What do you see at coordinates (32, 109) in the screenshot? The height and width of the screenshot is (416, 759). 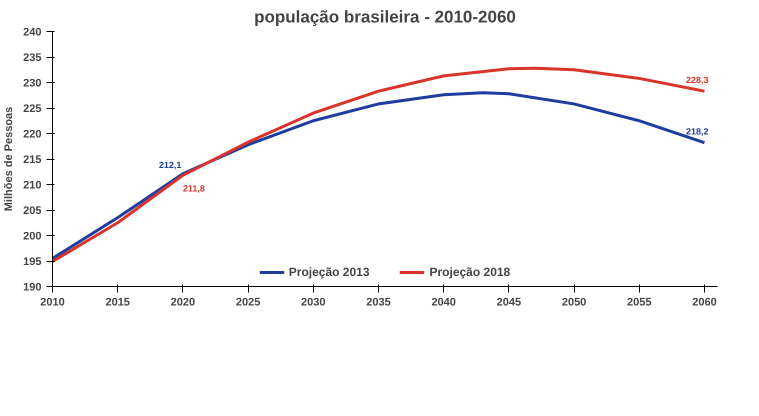 I see `y-tick-label: 225` at bounding box center [32, 109].